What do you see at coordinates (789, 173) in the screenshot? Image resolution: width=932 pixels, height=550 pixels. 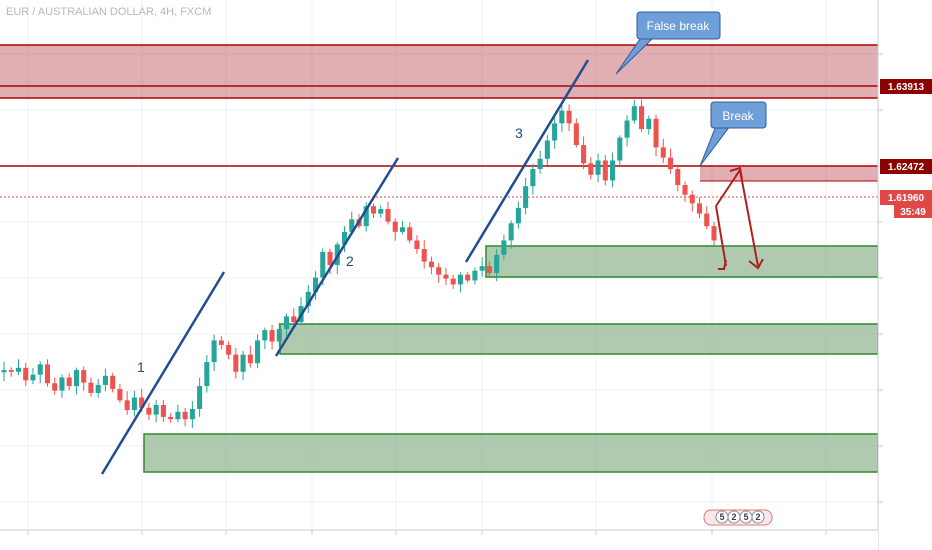 I see `resistance-zone-lower` at bounding box center [789, 173].